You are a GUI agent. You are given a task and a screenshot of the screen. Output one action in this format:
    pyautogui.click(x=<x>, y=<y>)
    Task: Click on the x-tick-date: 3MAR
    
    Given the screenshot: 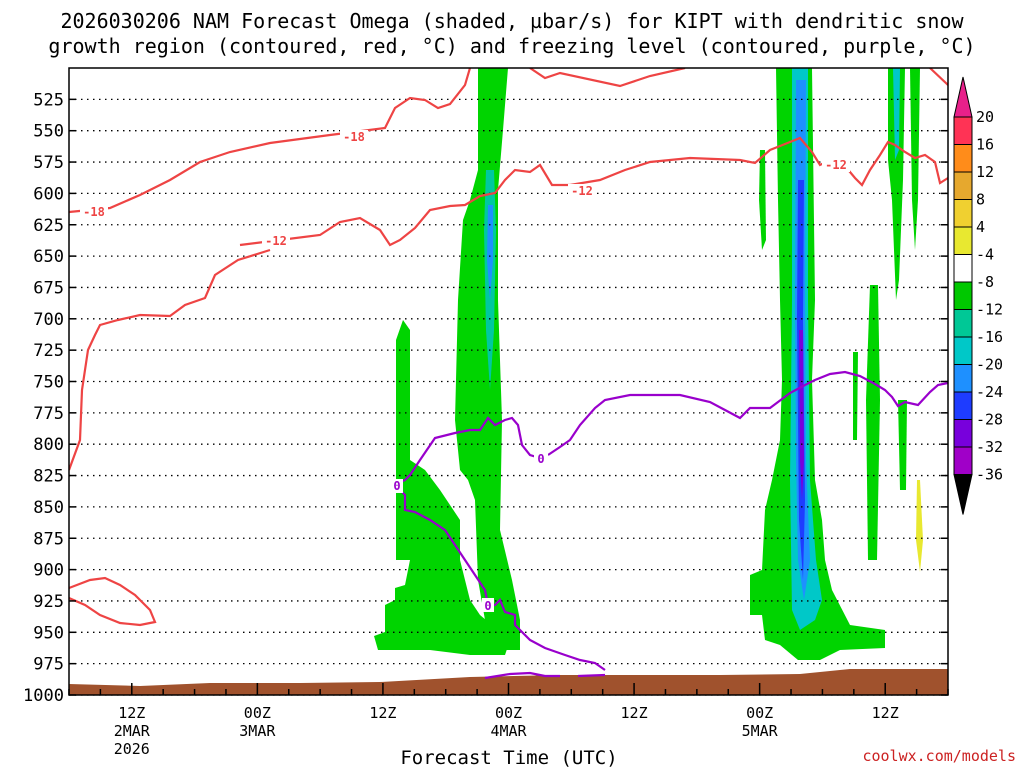 What is the action you would take?
    pyautogui.click(x=257, y=731)
    